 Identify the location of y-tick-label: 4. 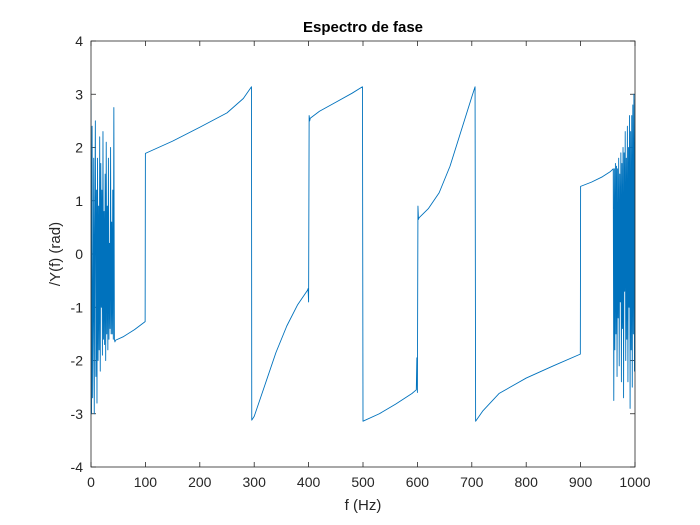
(79, 41).